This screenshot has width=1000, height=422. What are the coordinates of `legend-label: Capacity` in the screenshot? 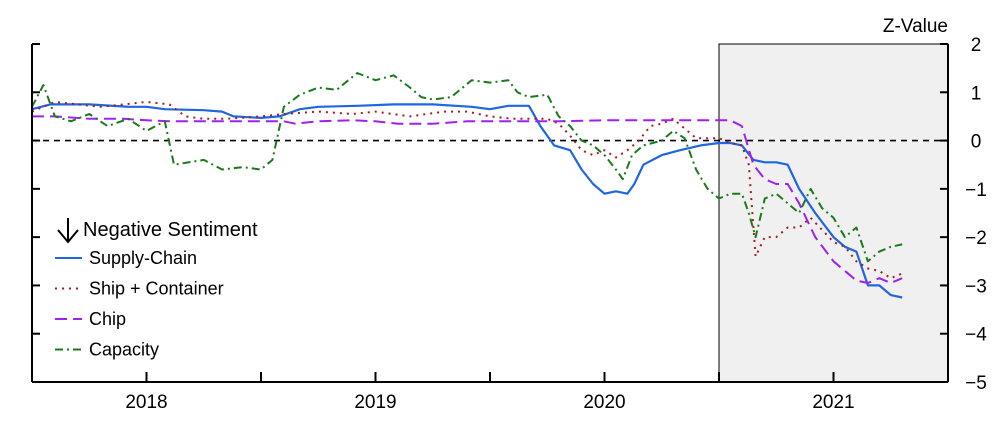 It's located at (124, 350).